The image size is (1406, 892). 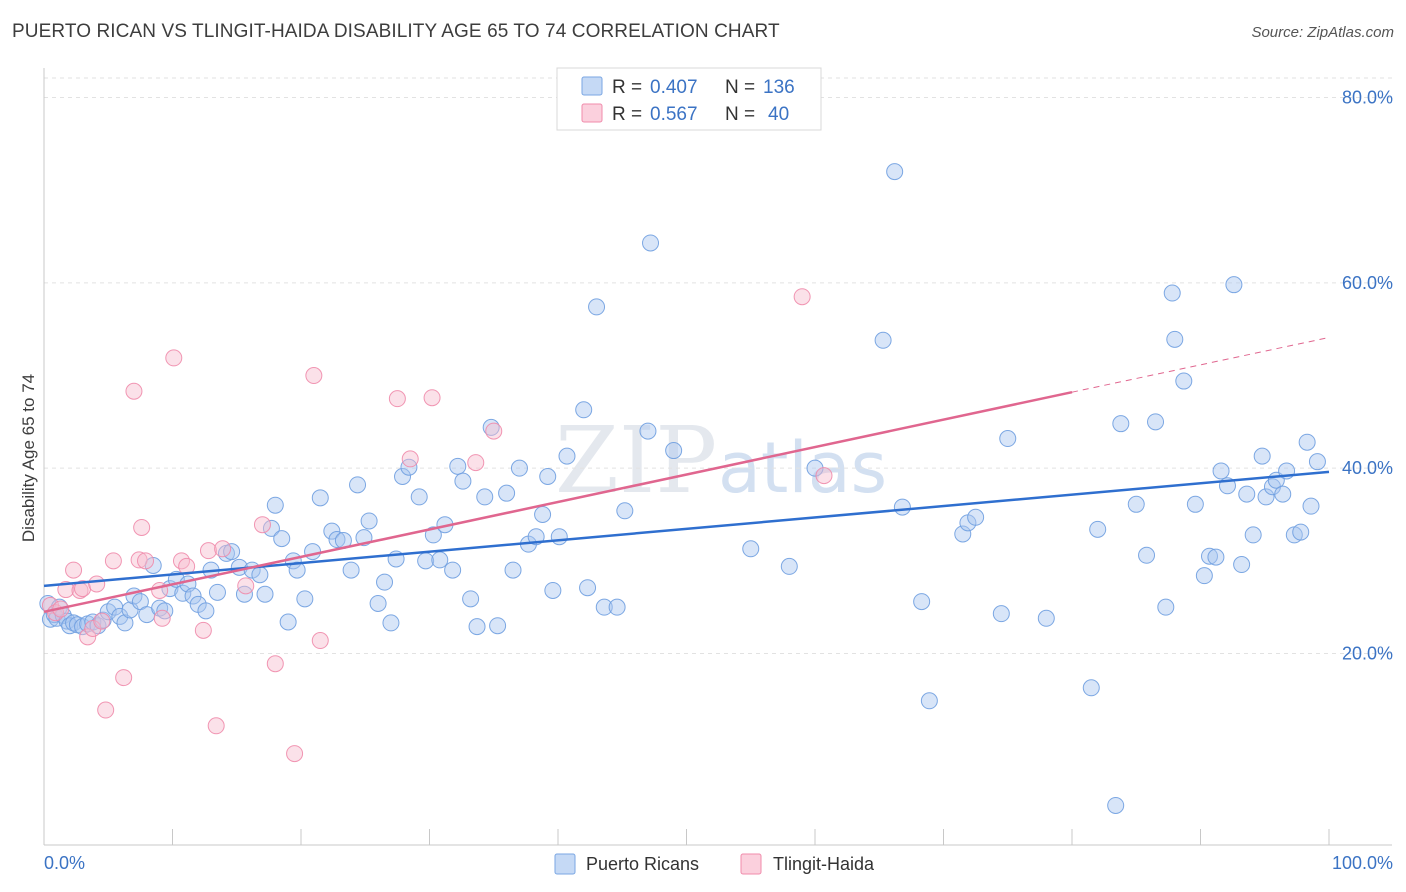 I want to click on bottom-legend-swatch-pink, so click(x=751, y=864).